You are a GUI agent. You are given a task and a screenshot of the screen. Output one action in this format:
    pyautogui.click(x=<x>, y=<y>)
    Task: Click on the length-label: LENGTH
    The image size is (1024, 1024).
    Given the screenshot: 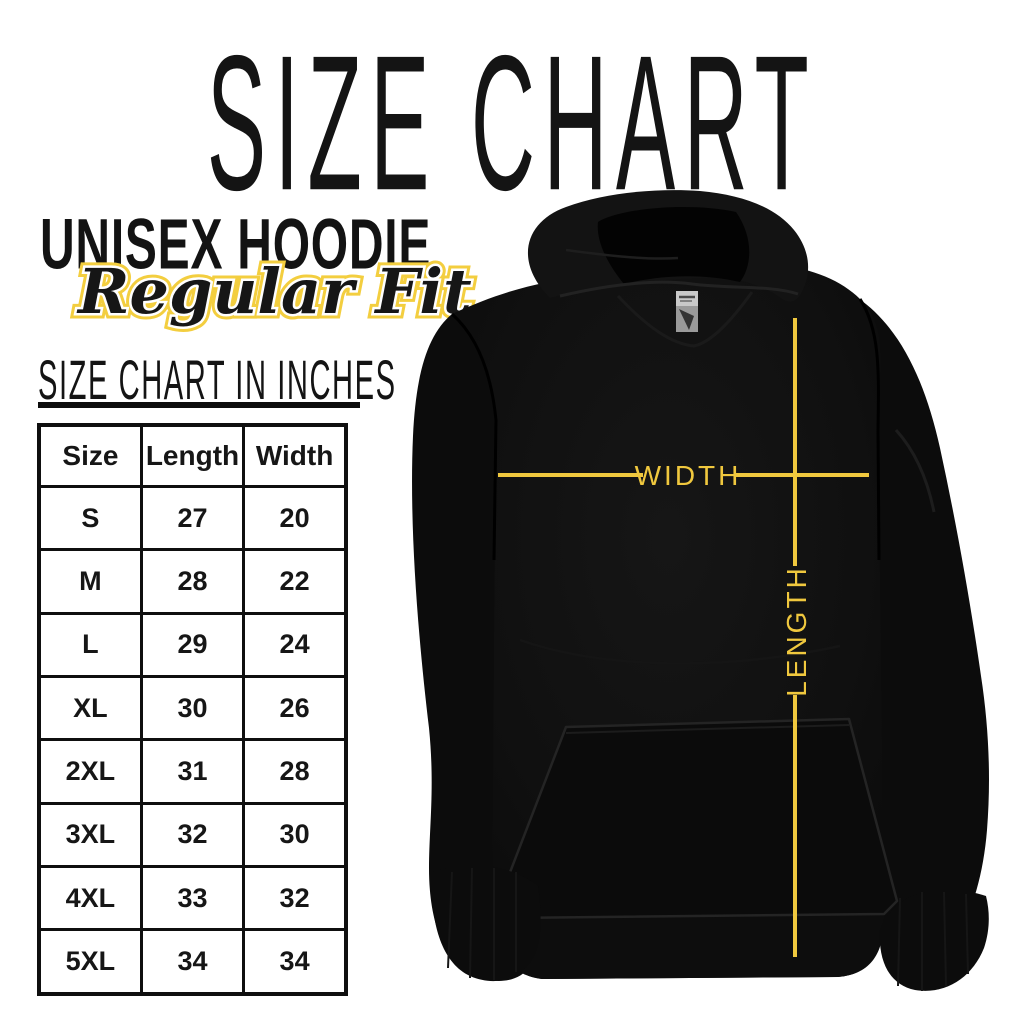 What is the action you would take?
    pyautogui.click(x=796, y=631)
    